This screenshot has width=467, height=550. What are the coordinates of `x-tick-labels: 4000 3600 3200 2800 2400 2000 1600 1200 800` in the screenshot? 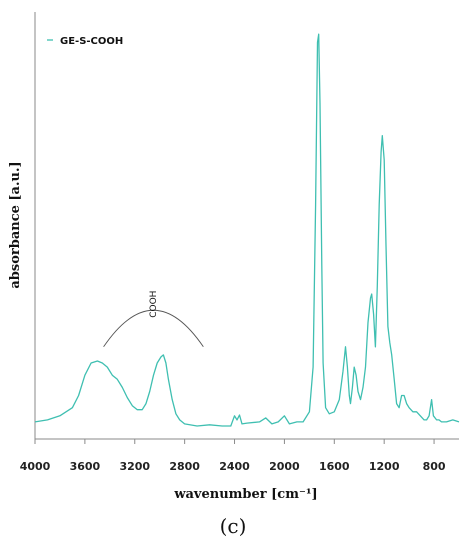 It's located at (233, 466).